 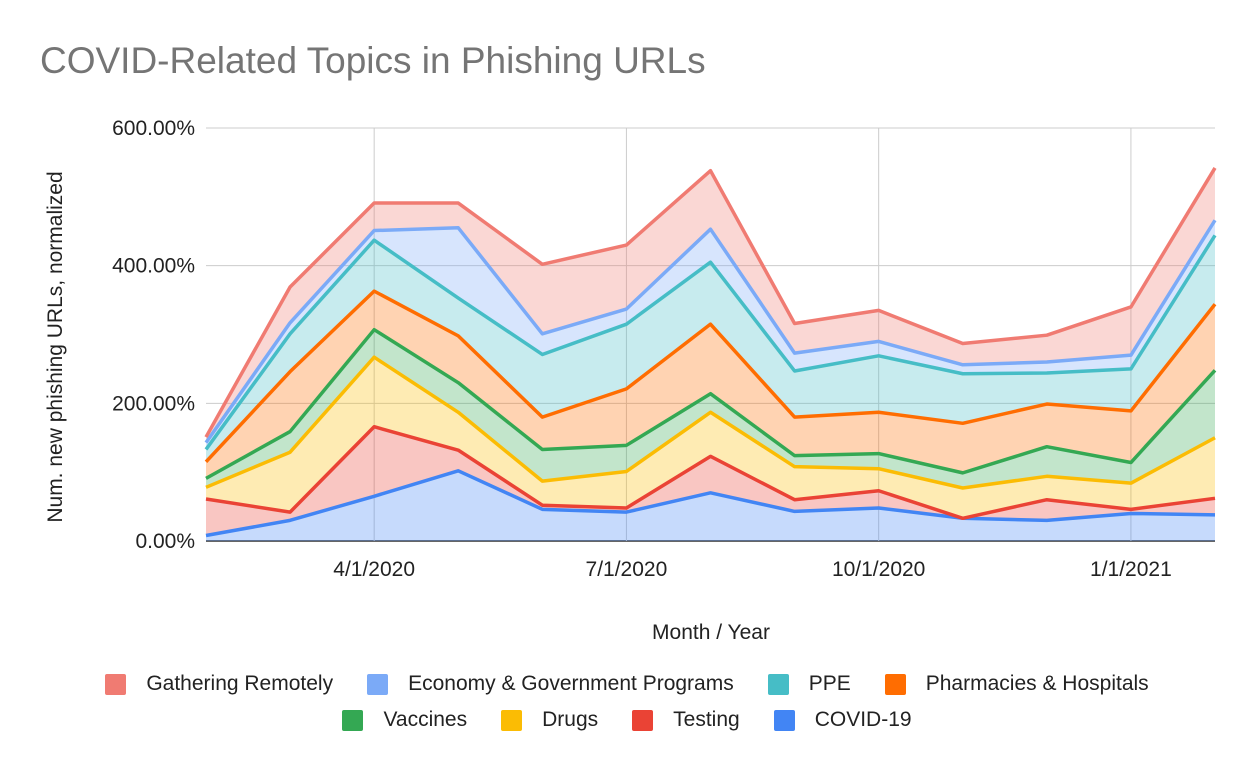 What do you see at coordinates (425, 719) in the screenshot?
I see `legend-label: Vaccines` at bounding box center [425, 719].